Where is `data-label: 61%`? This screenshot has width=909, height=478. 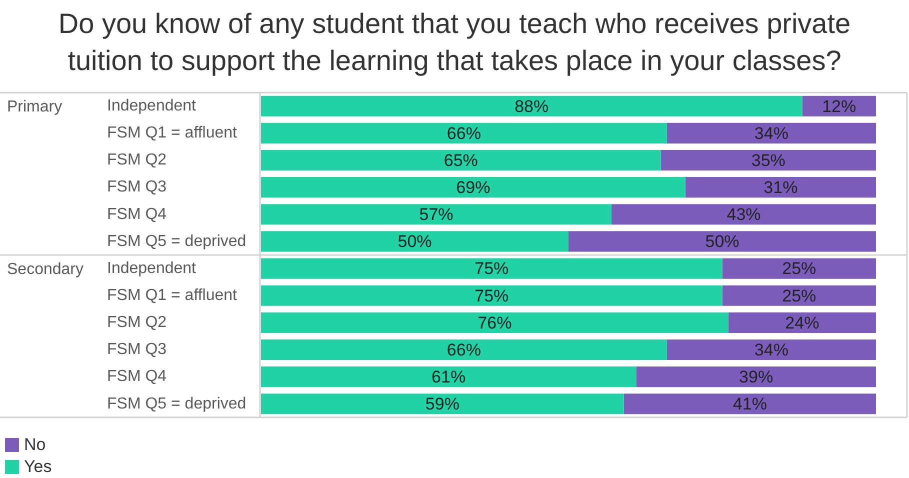 data-label: 61% is located at coordinates (449, 376).